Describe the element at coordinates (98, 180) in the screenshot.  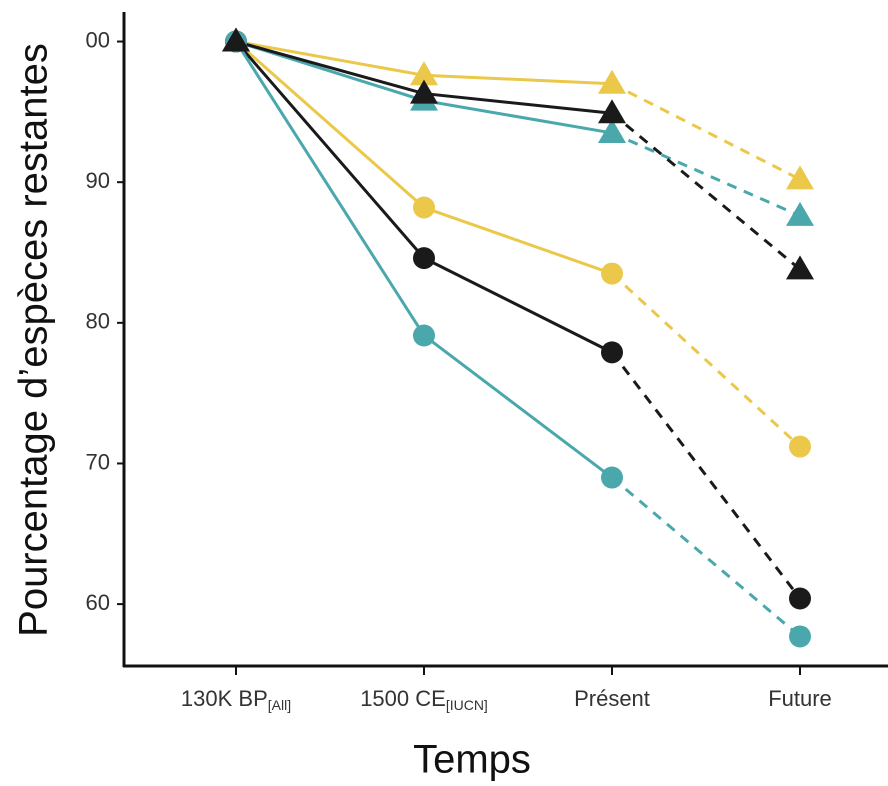
I see `y-tick-label: 90` at that location.